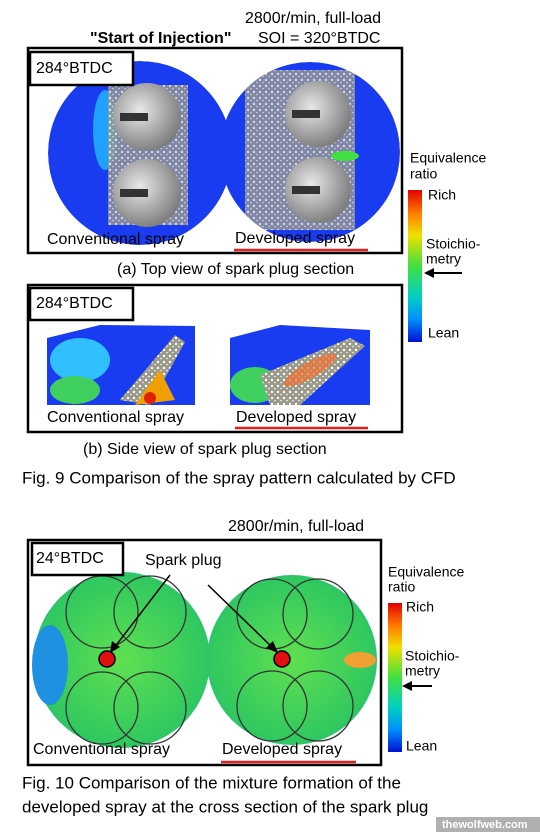 This screenshot has height=832, width=540. What do you see at coordinates (183, 560) in the screenshot?
I see `pointer-label: Spark plug` at bounding box center [183, 560].